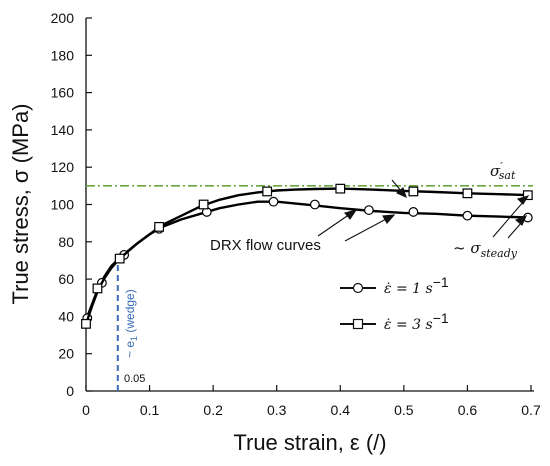 The height and width of the screenshot is (466, 550). I want to click on x-tick-label: 0, so click(86, 410).